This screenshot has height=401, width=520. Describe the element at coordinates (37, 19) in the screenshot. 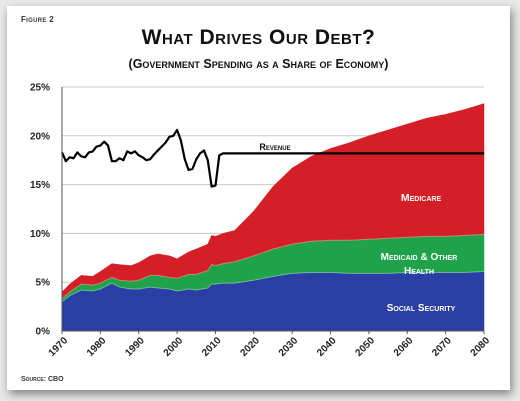

I see `figure-label: Figure 2` at that location.